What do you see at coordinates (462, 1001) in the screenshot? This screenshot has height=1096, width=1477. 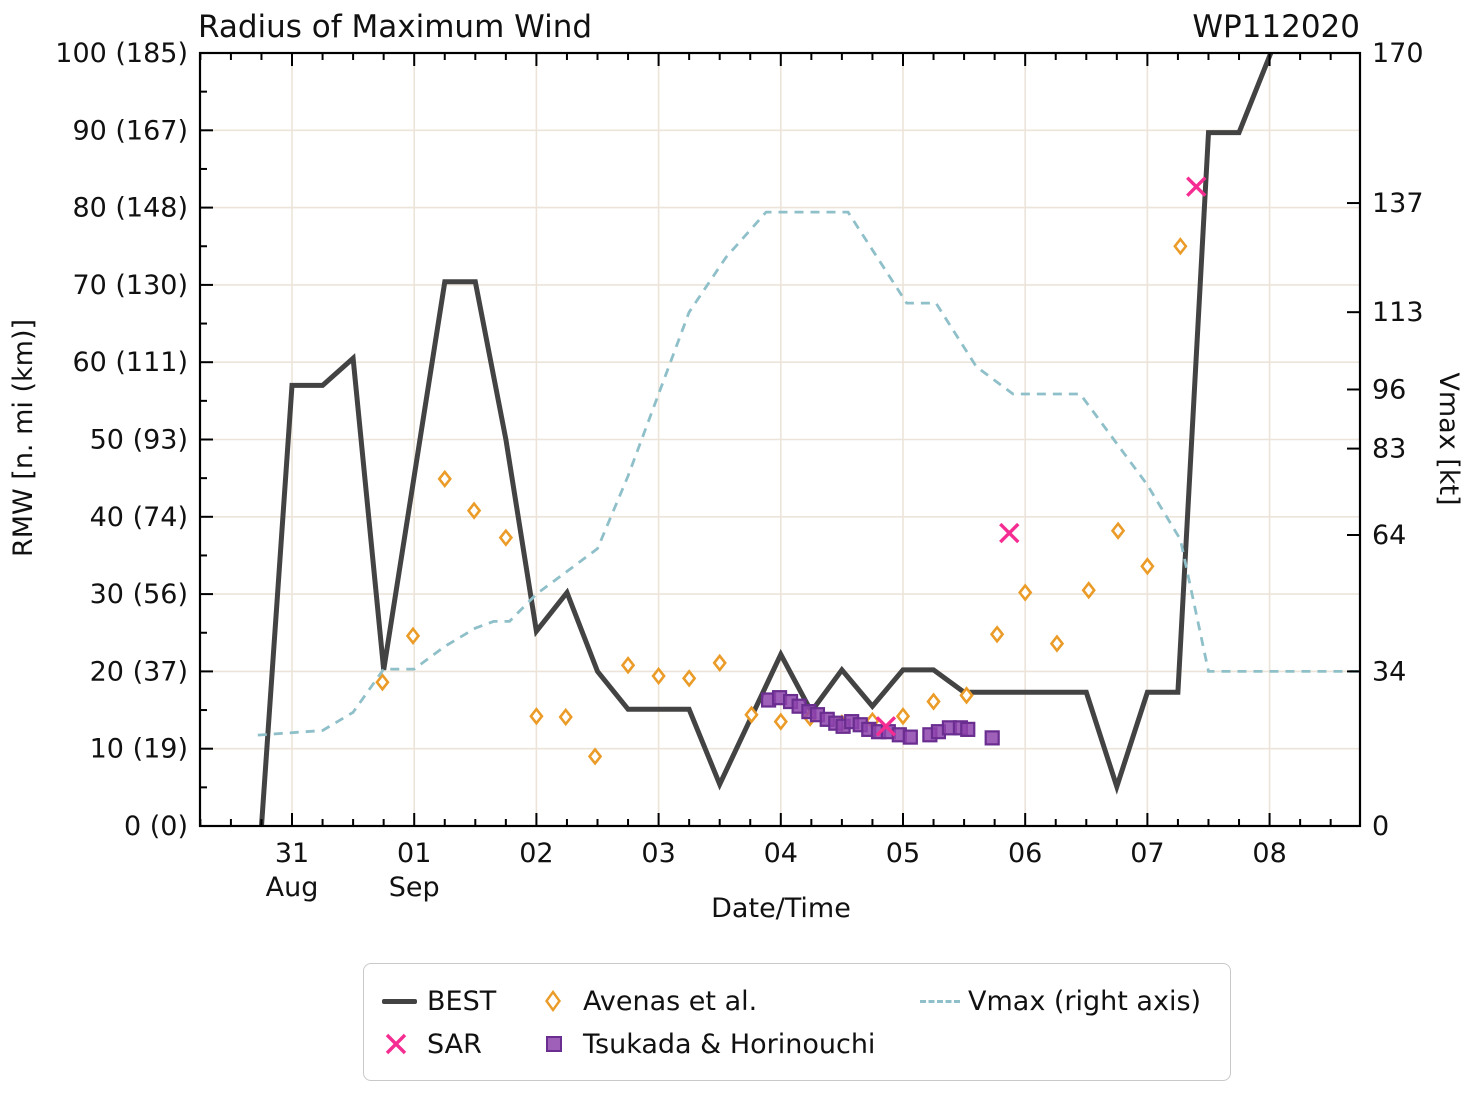 I see `legend-label-best: BEST` at bounding box center [462, 1001].